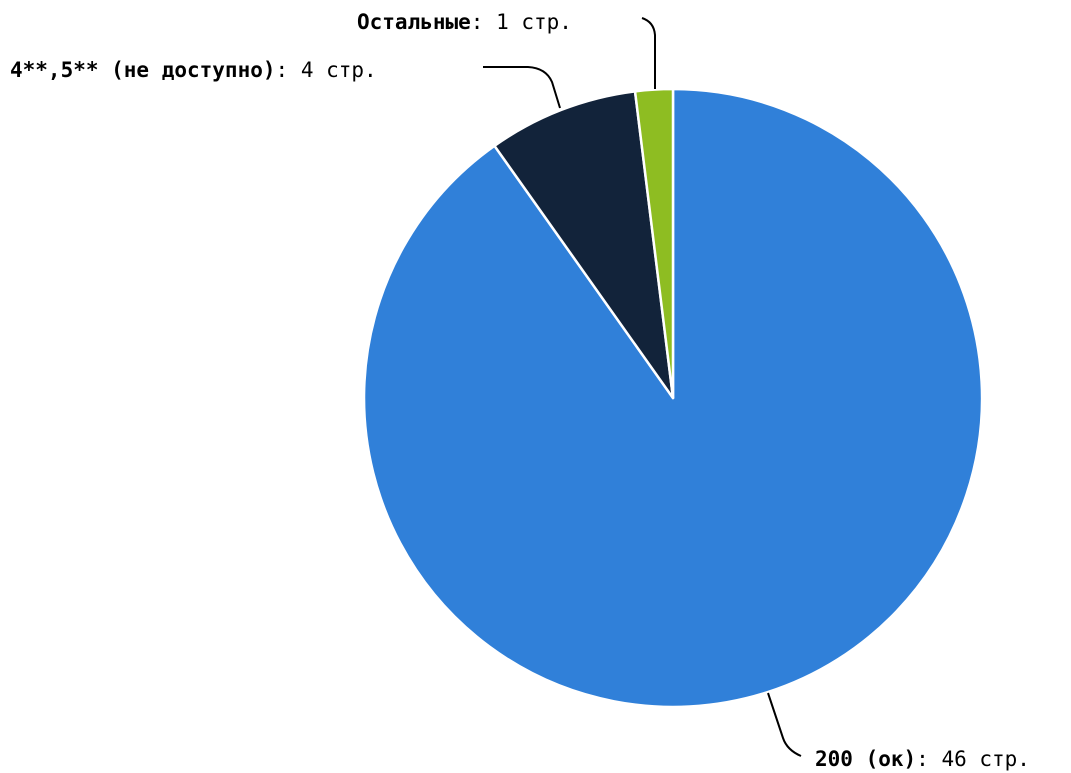  What do you see at coordinates (784, 724) in the screenshot?
I see `leader-line-200-ok` at bounding box center [784, 724].